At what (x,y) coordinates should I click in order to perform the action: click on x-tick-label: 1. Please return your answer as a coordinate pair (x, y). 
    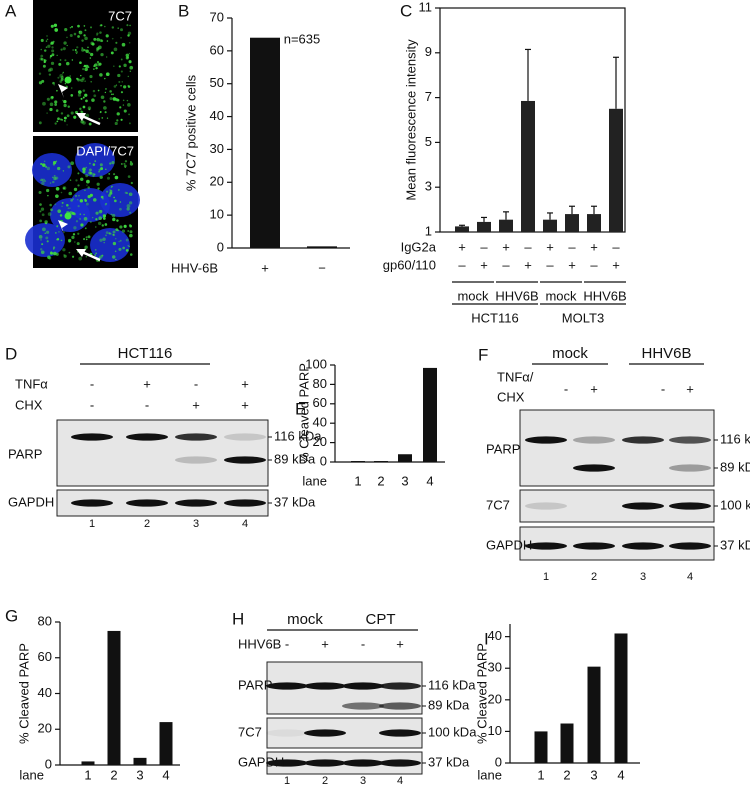
    Looking at the image, I should click on (87, 774).